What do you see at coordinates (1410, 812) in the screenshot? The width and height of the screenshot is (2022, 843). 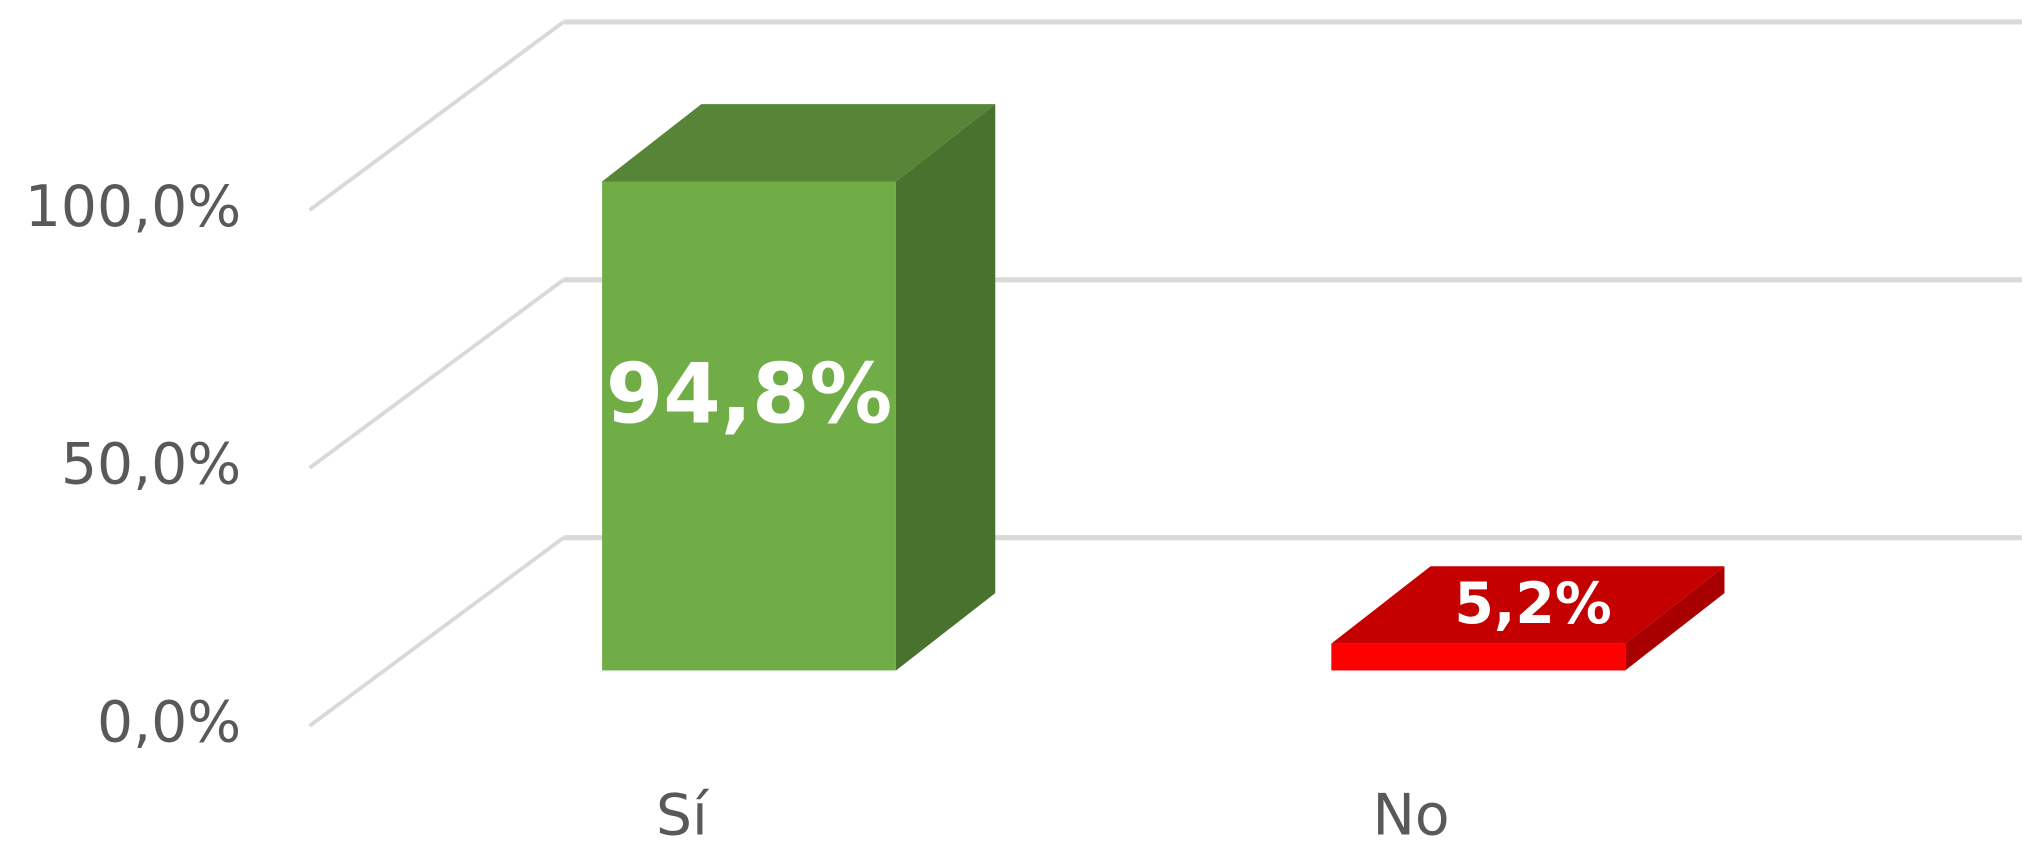 I see `x-tick-label: No` at bounding box center [1410, 812].